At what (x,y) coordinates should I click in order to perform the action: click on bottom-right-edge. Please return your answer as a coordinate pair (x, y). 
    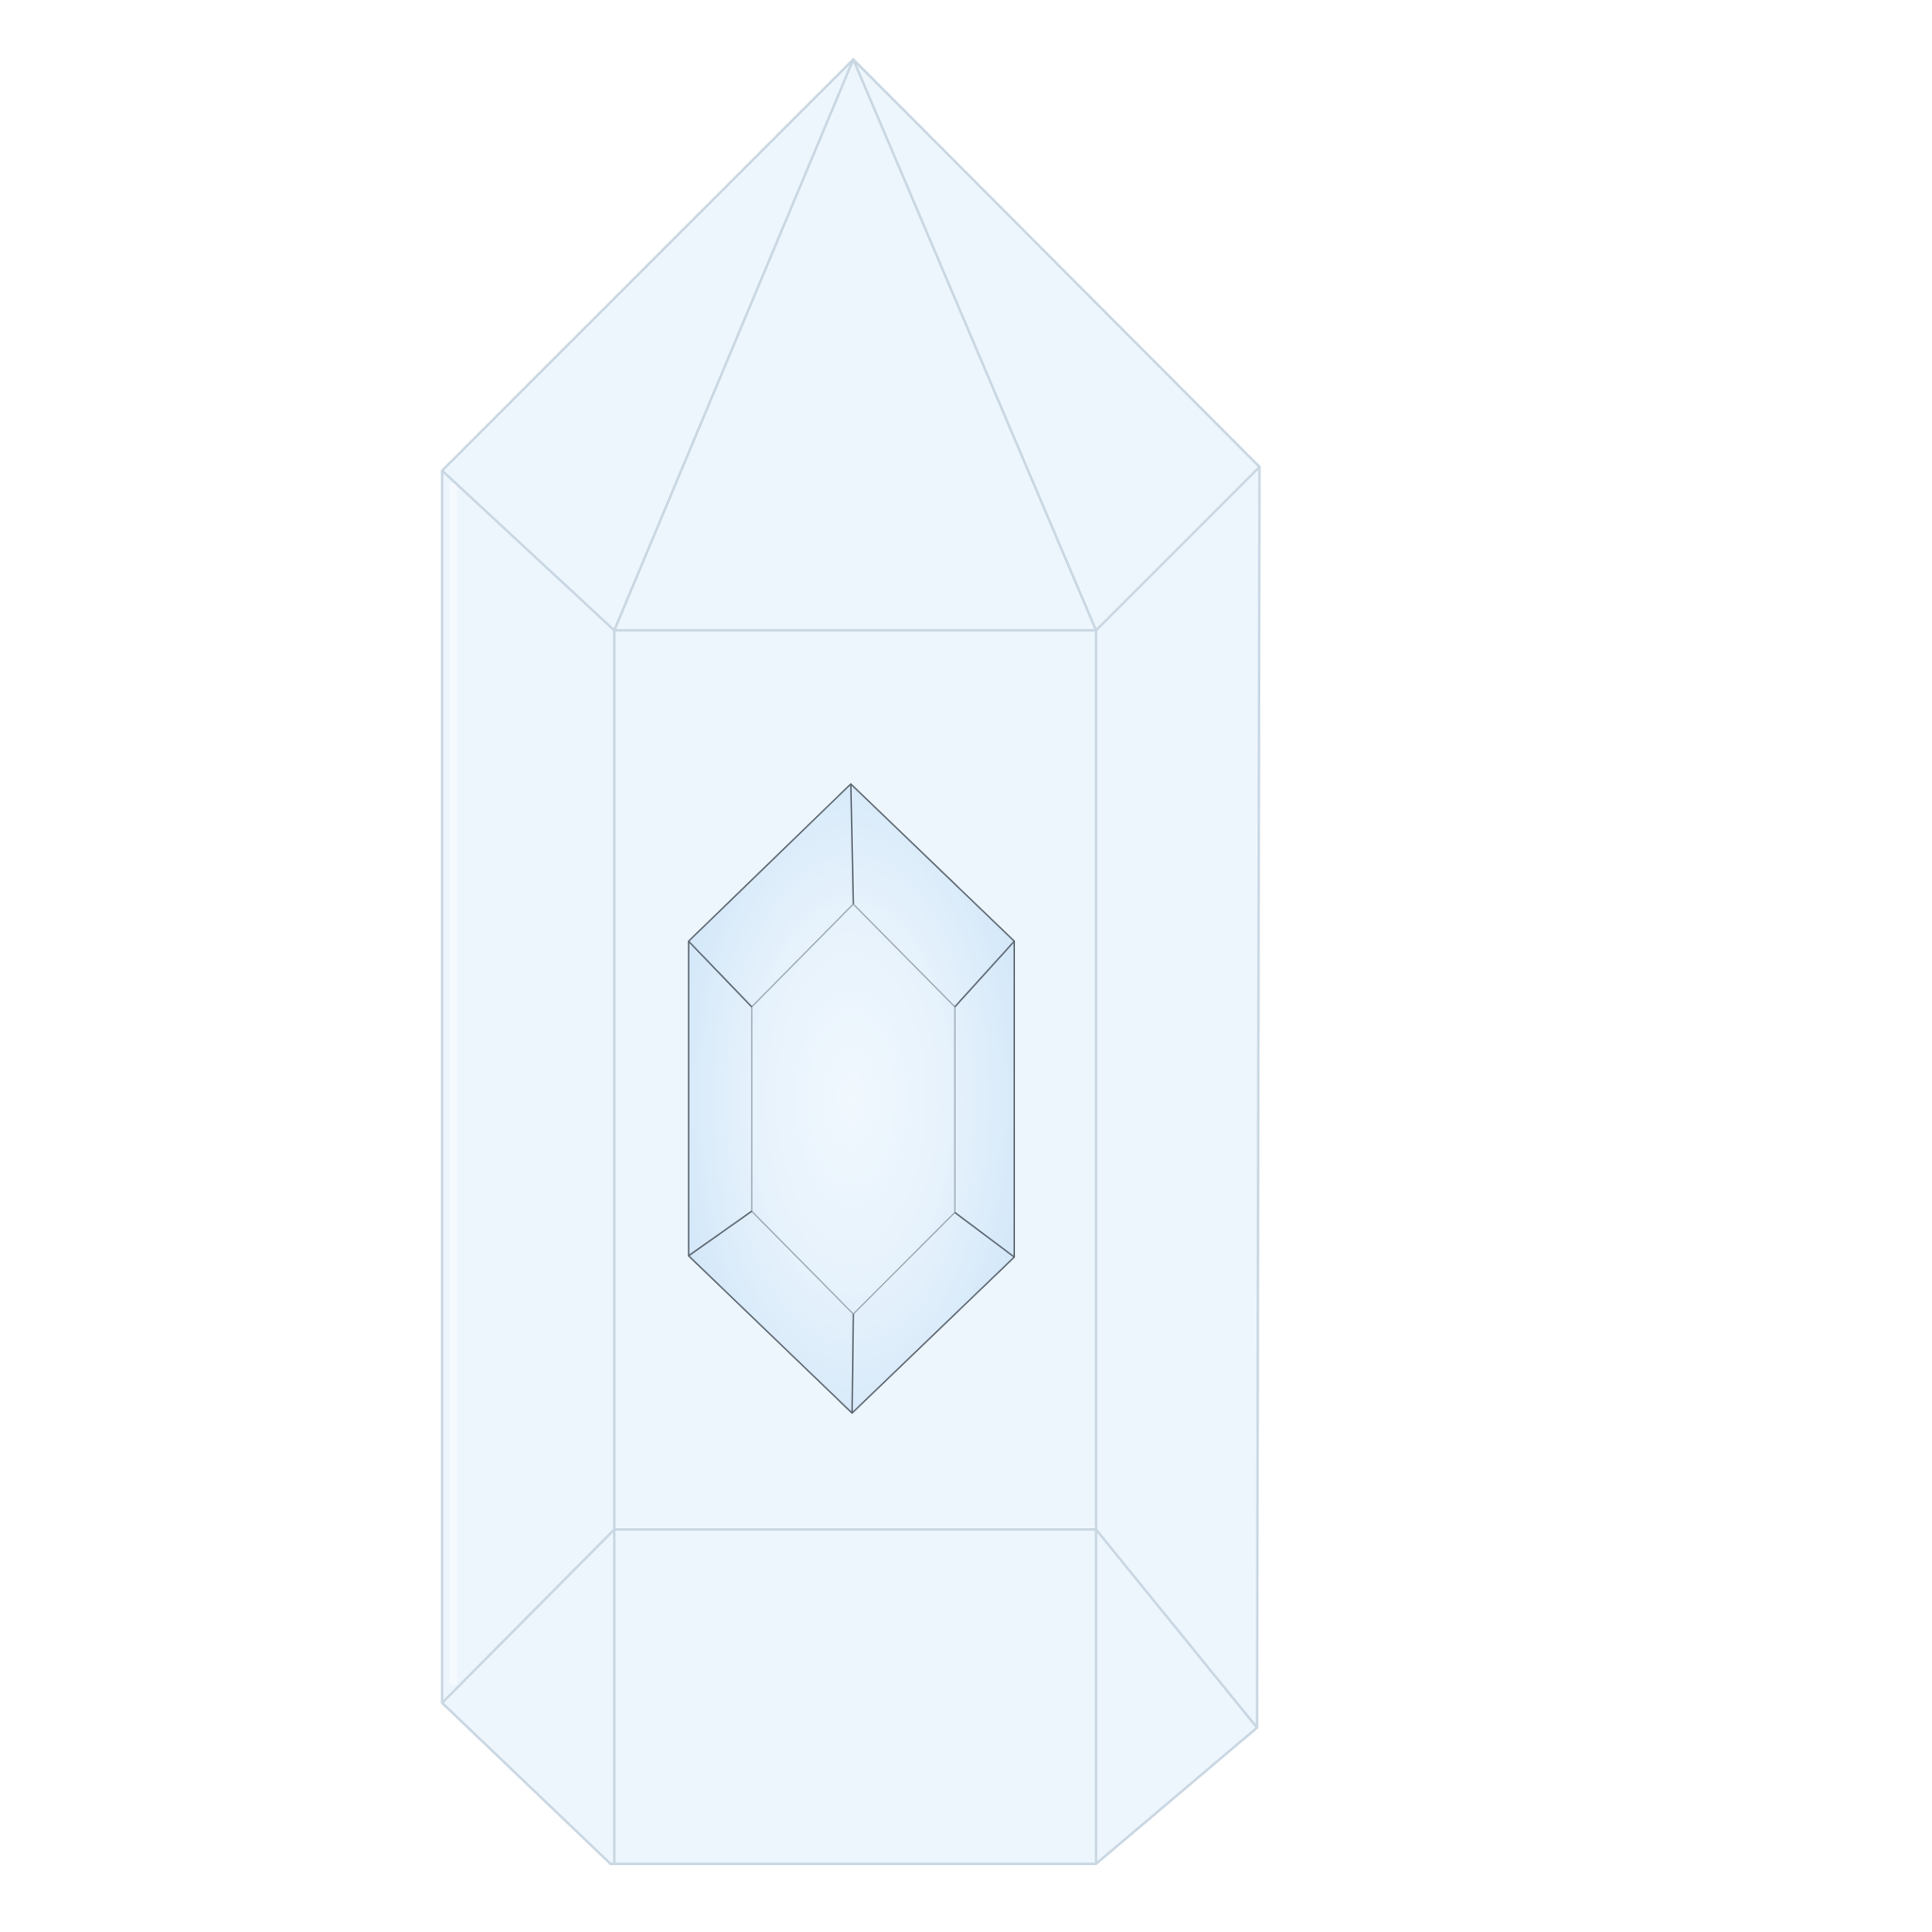
    Looking at the image, I should click on (1176, 1628).